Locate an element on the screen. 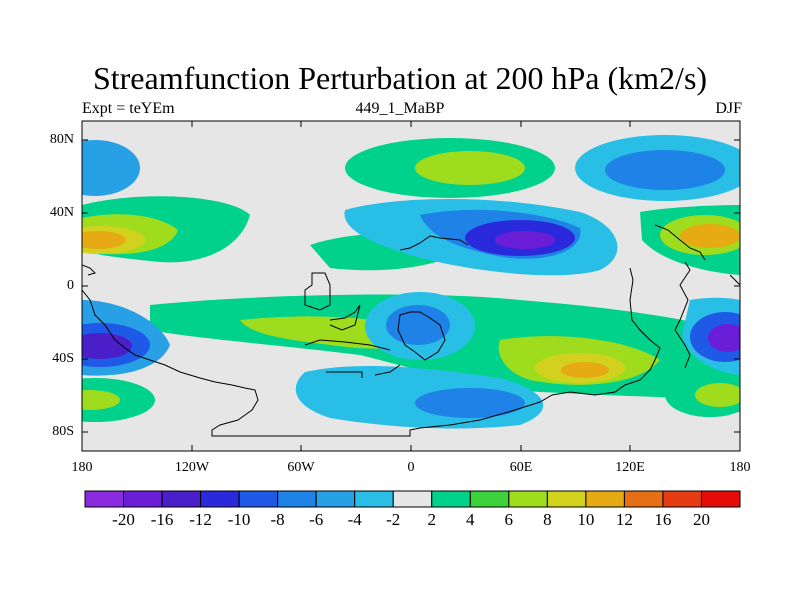  colorbar-label: -2 is located at coordinates (393, 519).